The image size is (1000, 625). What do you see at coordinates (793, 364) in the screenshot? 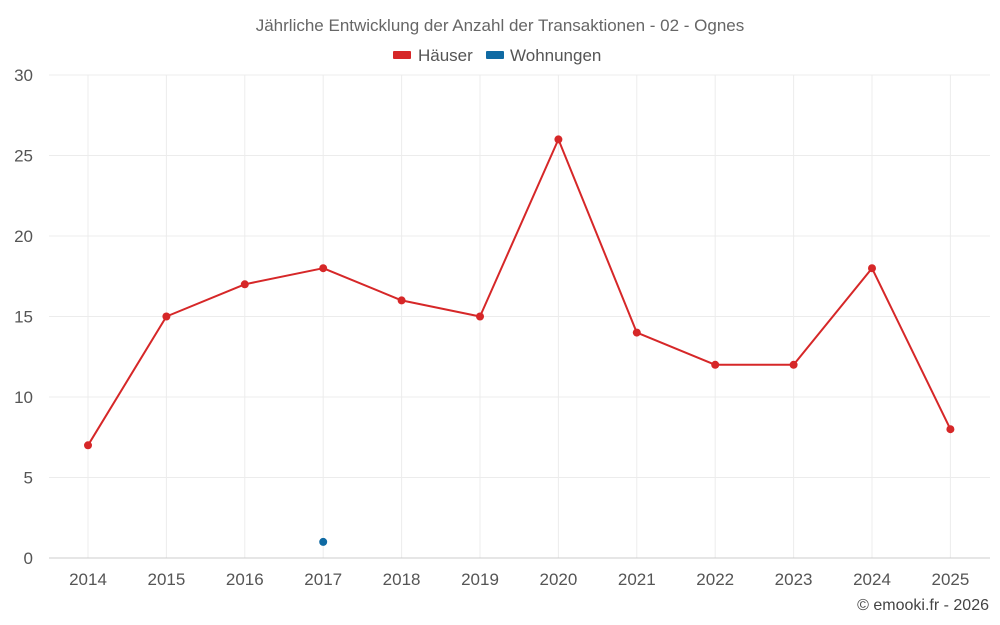
I see `point-haeuser-2023` at bounding box center [793, 364].